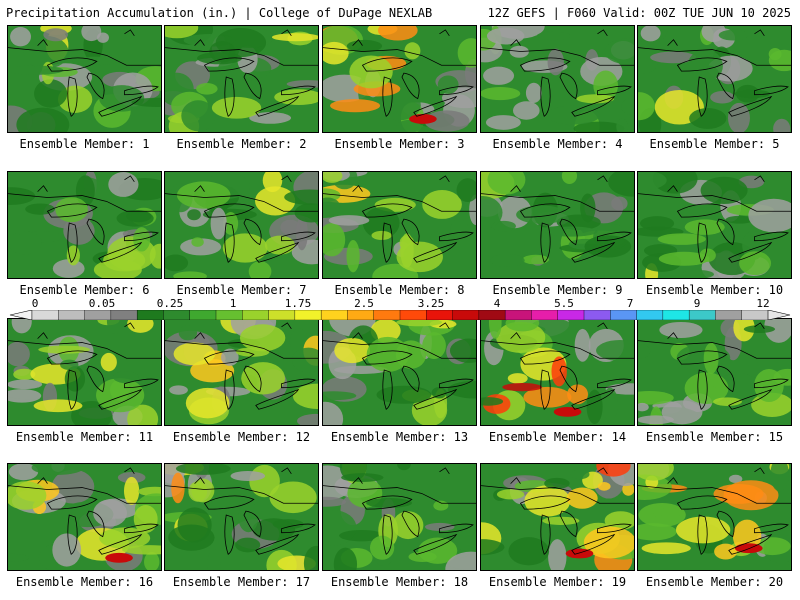  Describe the element at coordinates (779, 315) in the screenshot. I see `colorbar-max-arrow` at that location.